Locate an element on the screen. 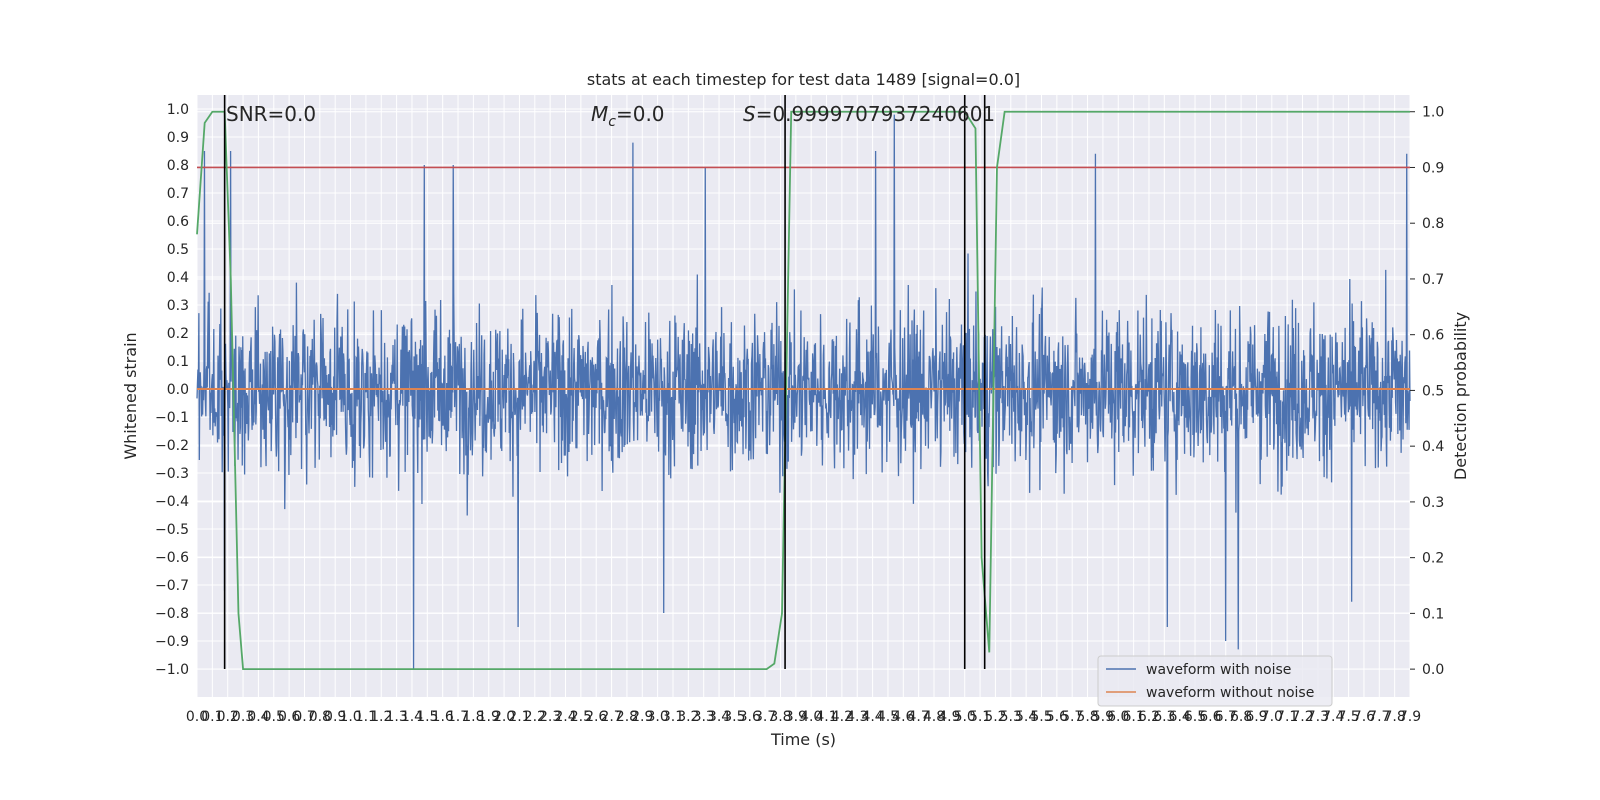  x-tick-label: 7.1 is located at coordinates (1287, 717).